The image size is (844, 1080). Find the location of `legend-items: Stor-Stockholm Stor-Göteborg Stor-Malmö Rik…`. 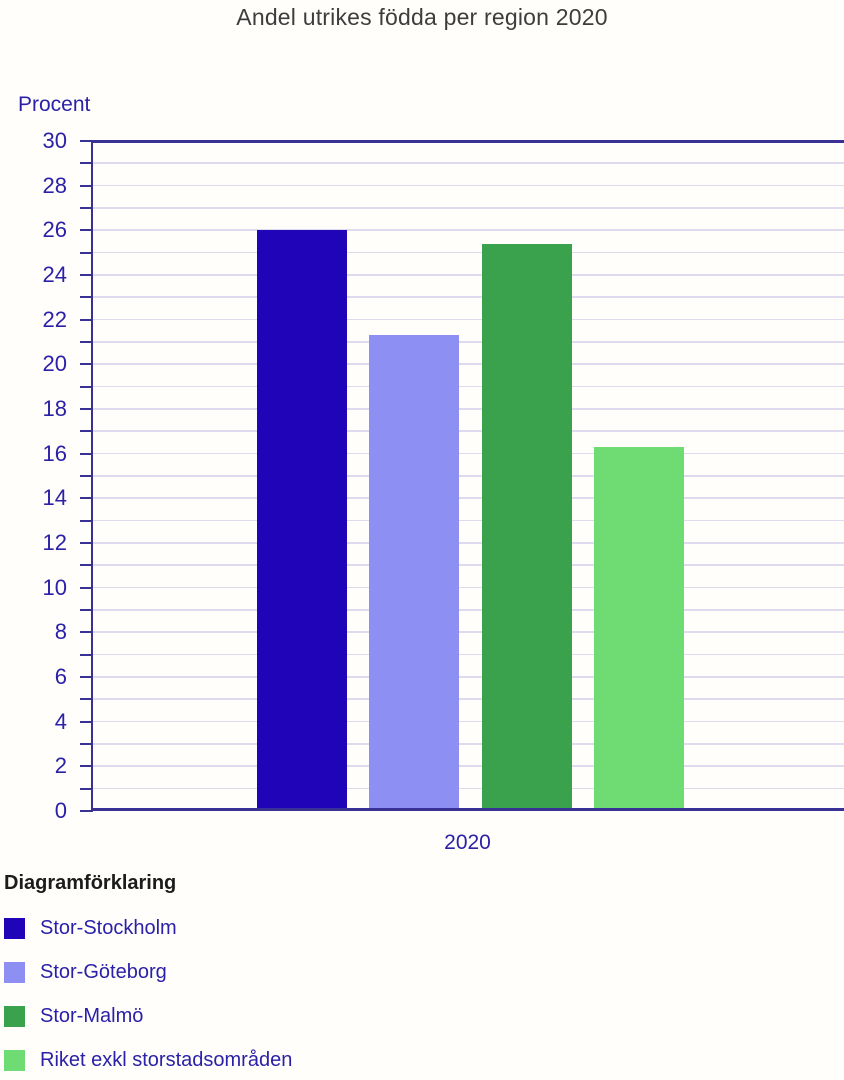

legend-items: Stor-Stockholm Stor-Göteborg Stor-Malmö Rik… is located at coordinates (148, 994).